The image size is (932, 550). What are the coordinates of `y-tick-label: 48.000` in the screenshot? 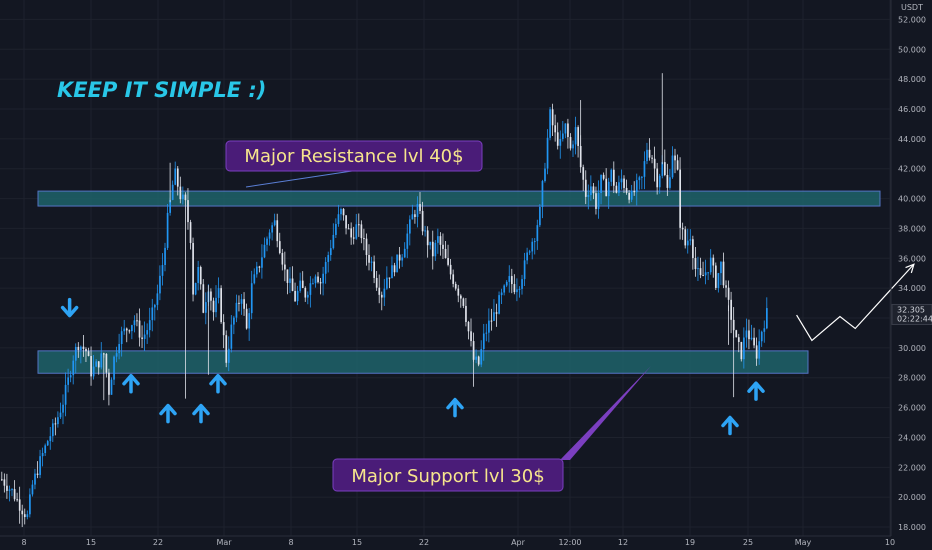 It's located at (912, 79).